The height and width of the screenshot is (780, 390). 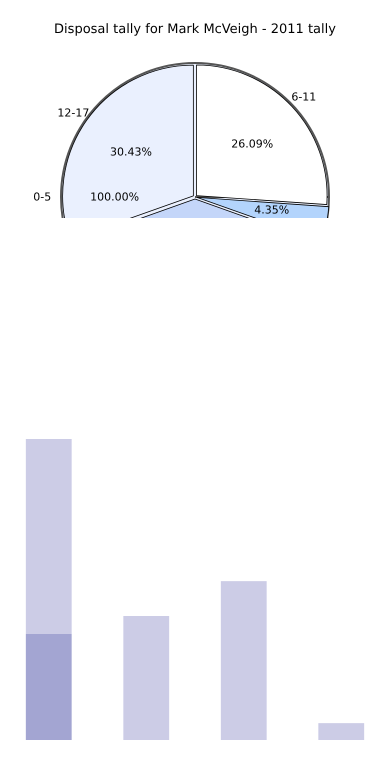 I want to click on data-label: 4.35%, so click(x=272, y=210).